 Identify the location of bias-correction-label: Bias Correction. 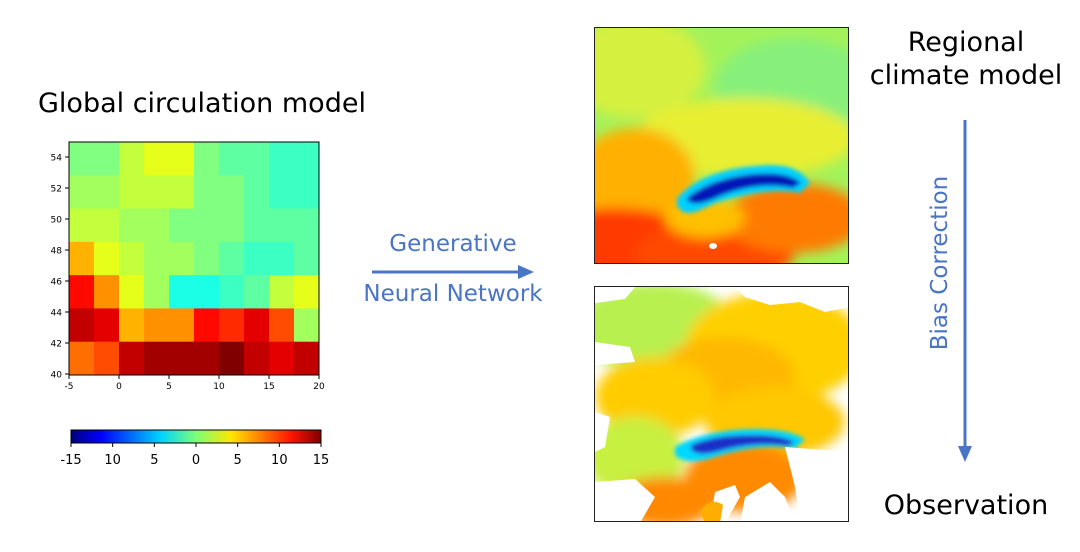
(940, 263).